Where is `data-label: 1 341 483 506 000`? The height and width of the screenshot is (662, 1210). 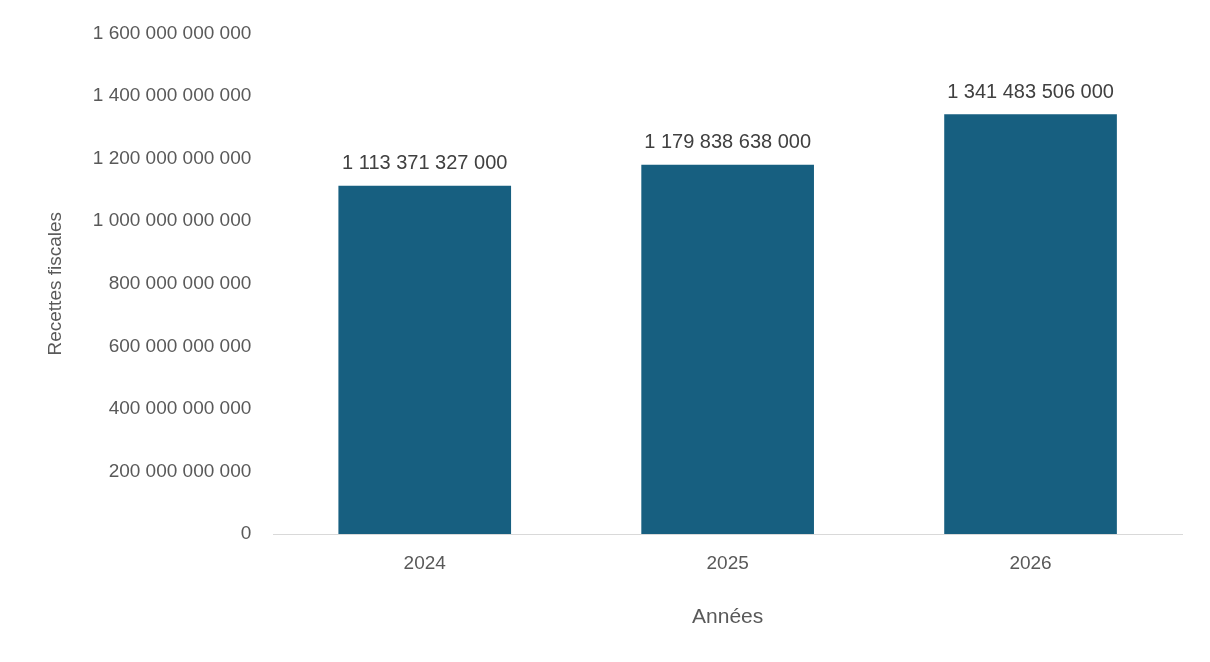
data-label: 1 341 483 506 000 is located at coordinates (1030, 90).